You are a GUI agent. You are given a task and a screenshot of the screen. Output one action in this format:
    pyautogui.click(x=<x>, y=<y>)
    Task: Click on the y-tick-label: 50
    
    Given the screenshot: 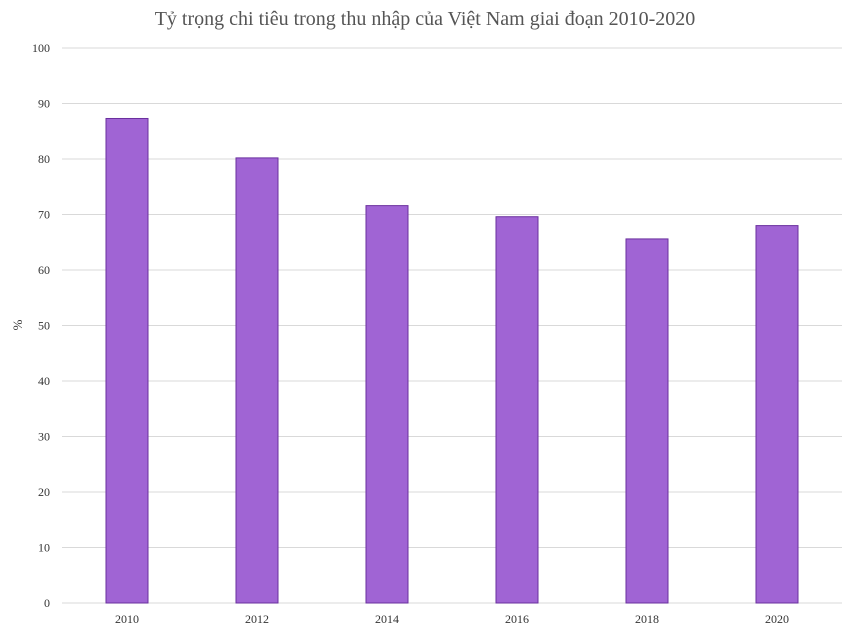 What is the action you would take?
    pyautogui.click(x=44, y=326)
    